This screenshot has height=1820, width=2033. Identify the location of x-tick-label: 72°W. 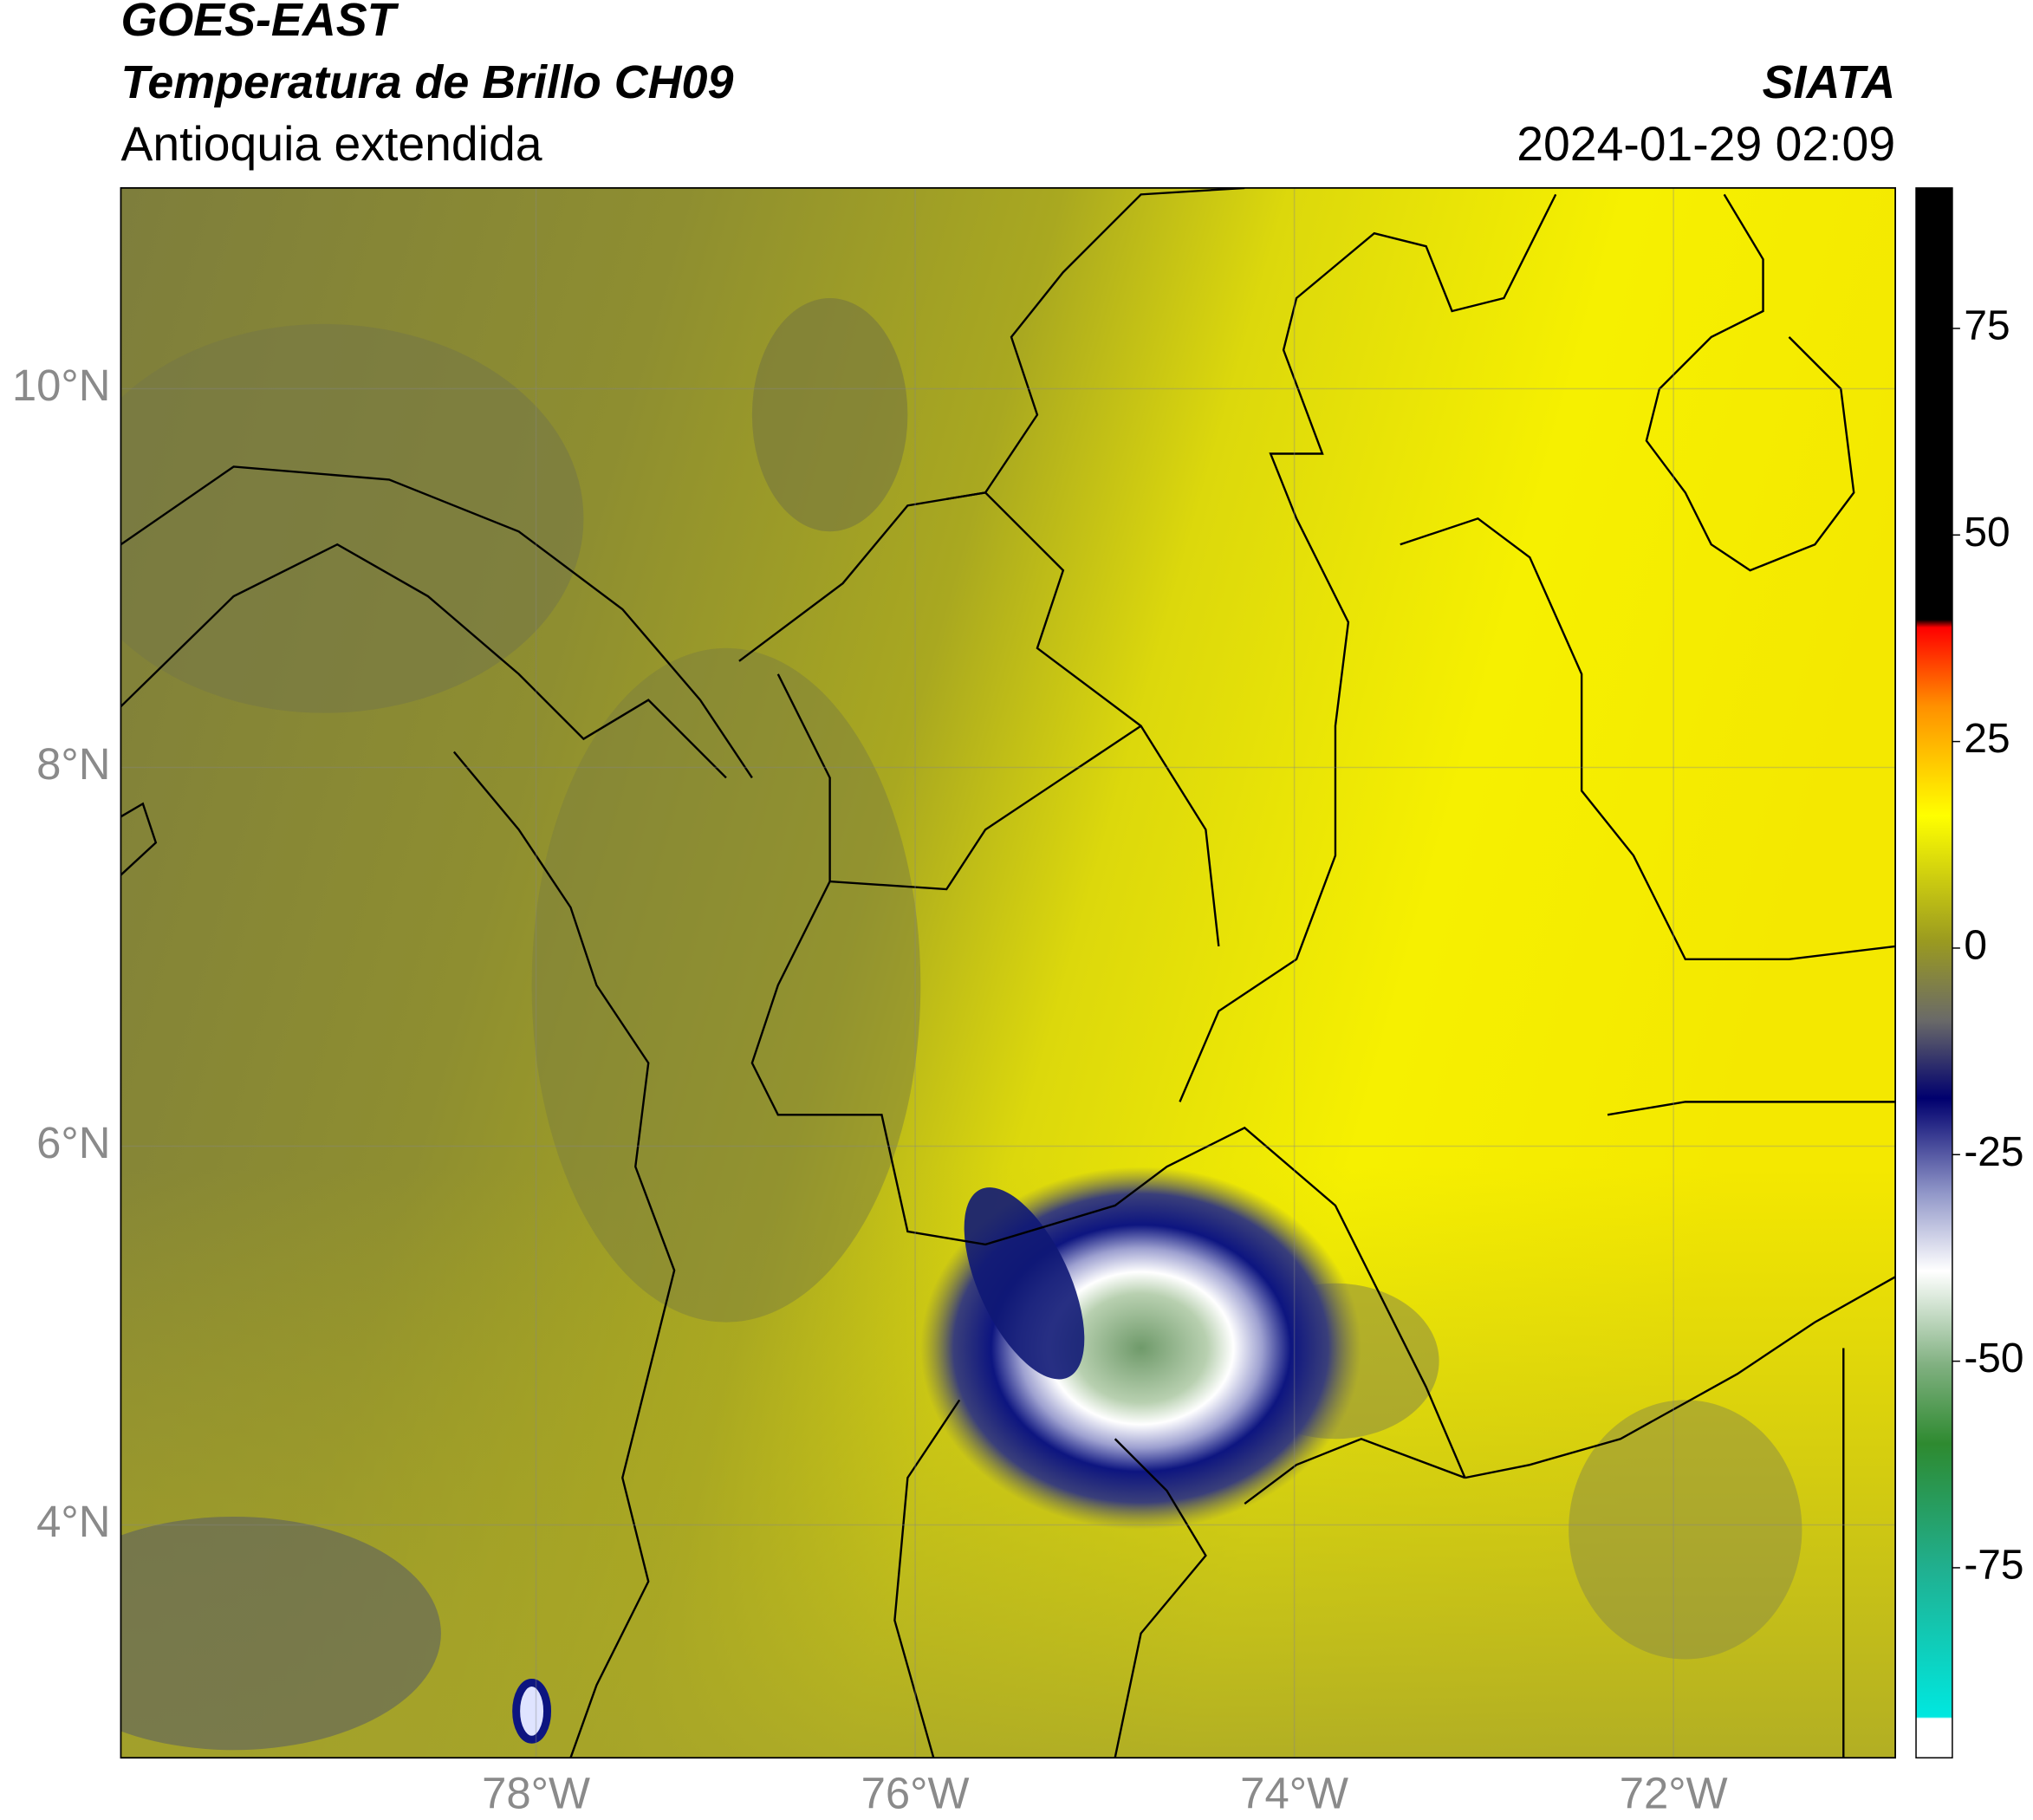
(1674, 1793).